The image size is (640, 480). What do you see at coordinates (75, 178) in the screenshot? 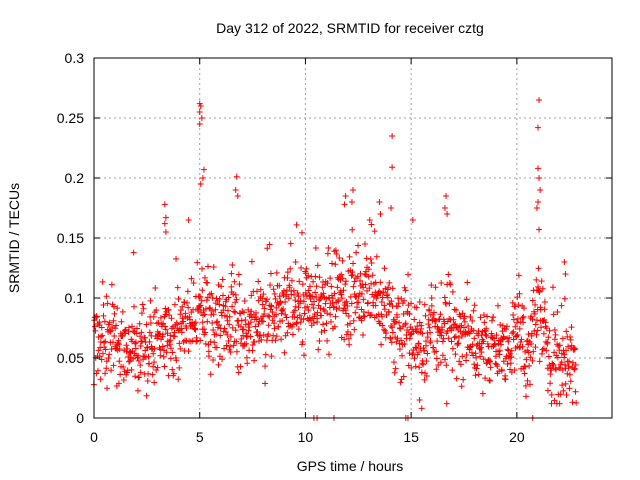
I see `y-tick-label: 0.2` at bounding box center [75, 178].